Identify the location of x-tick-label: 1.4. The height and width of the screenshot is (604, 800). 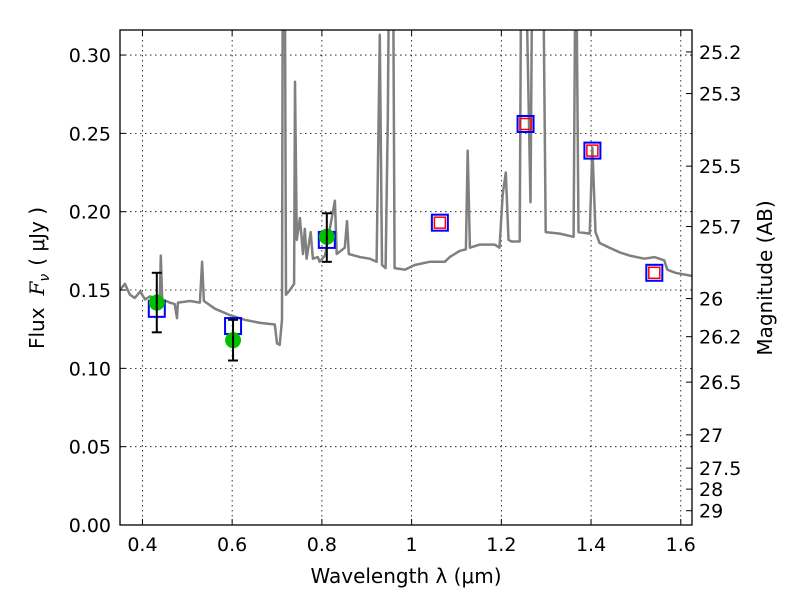
(591, 545).